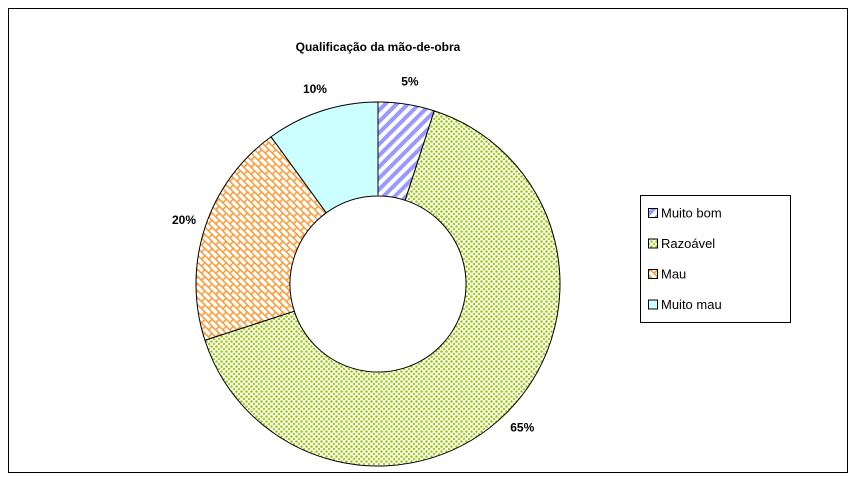  I want to click on data-label: 10%, so click(315, 89).